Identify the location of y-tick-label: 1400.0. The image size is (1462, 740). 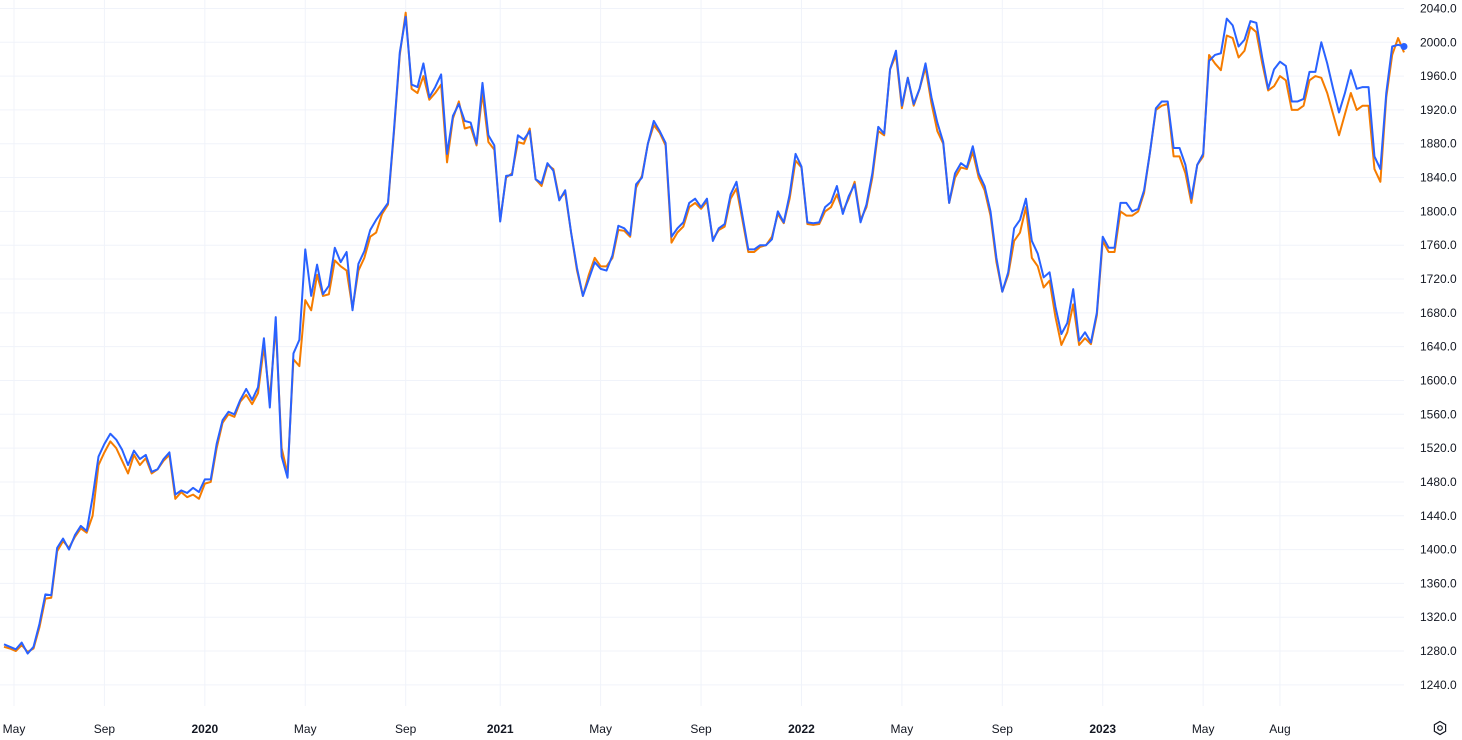
(1438, 550).